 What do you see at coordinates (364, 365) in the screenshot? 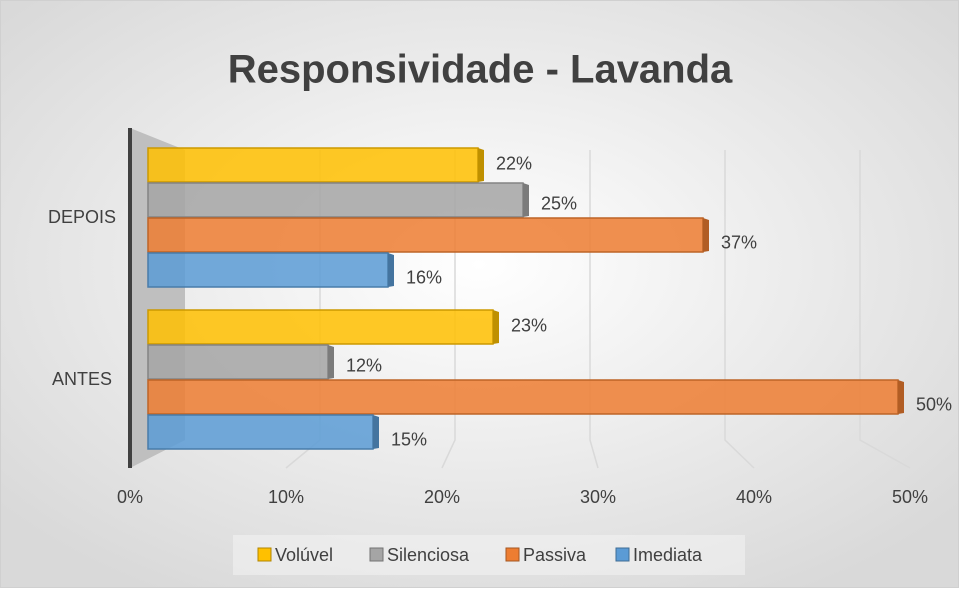
I see `data-label: 12%` at bounding box center [364, 365].